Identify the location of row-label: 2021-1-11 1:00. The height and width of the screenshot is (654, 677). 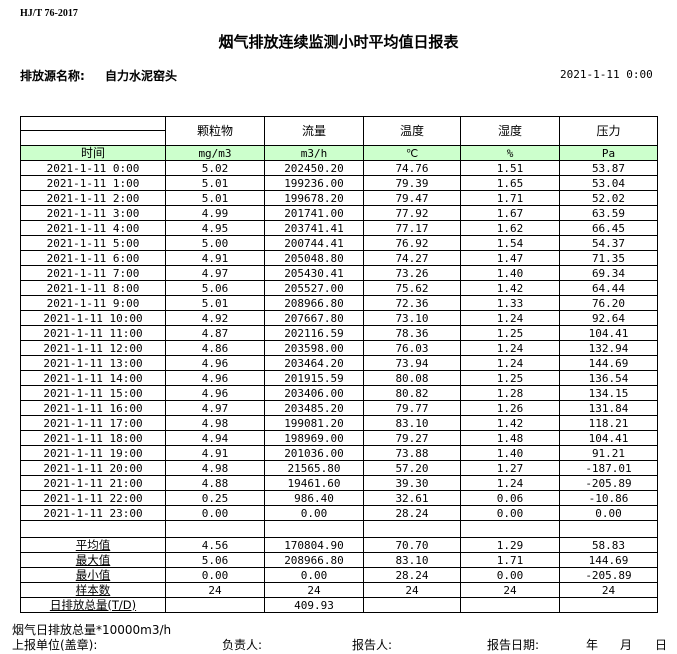
(93, 183).